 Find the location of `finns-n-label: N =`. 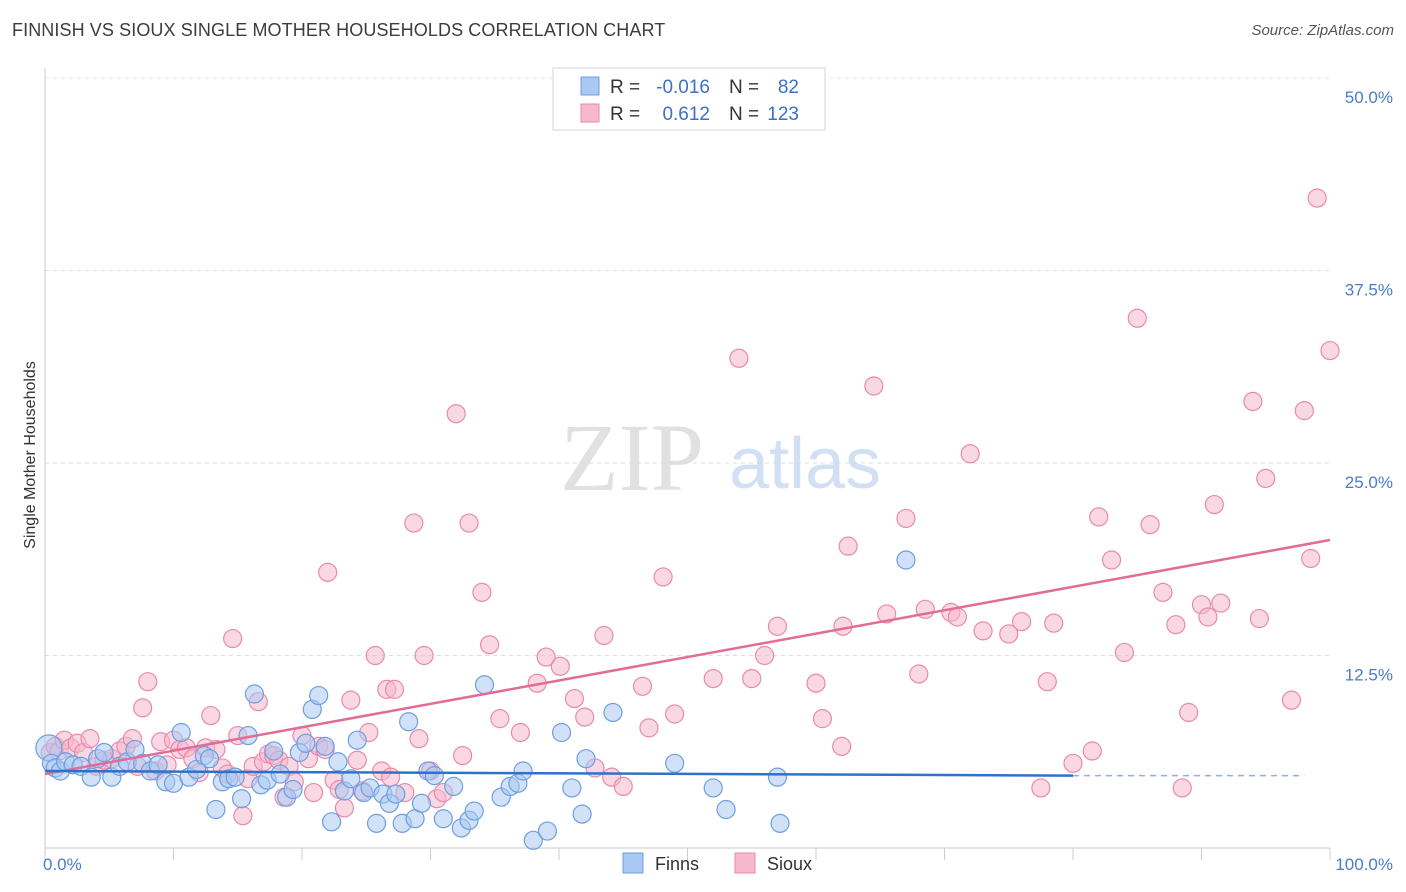

finns-n-label: N = is located at coordinates (744, 87).